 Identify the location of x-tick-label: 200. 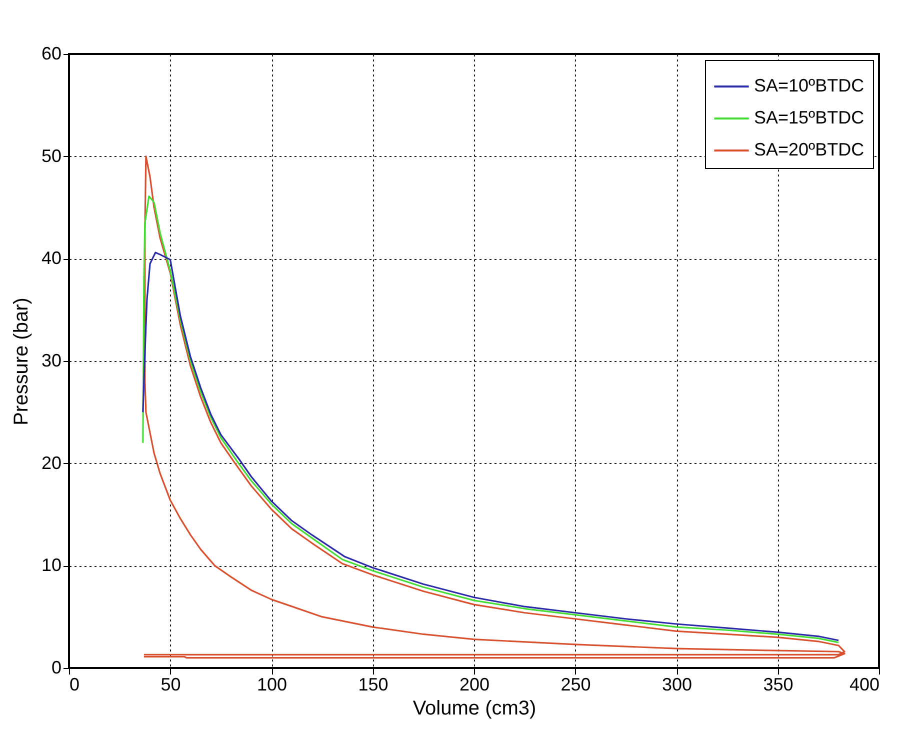
(474, 684).